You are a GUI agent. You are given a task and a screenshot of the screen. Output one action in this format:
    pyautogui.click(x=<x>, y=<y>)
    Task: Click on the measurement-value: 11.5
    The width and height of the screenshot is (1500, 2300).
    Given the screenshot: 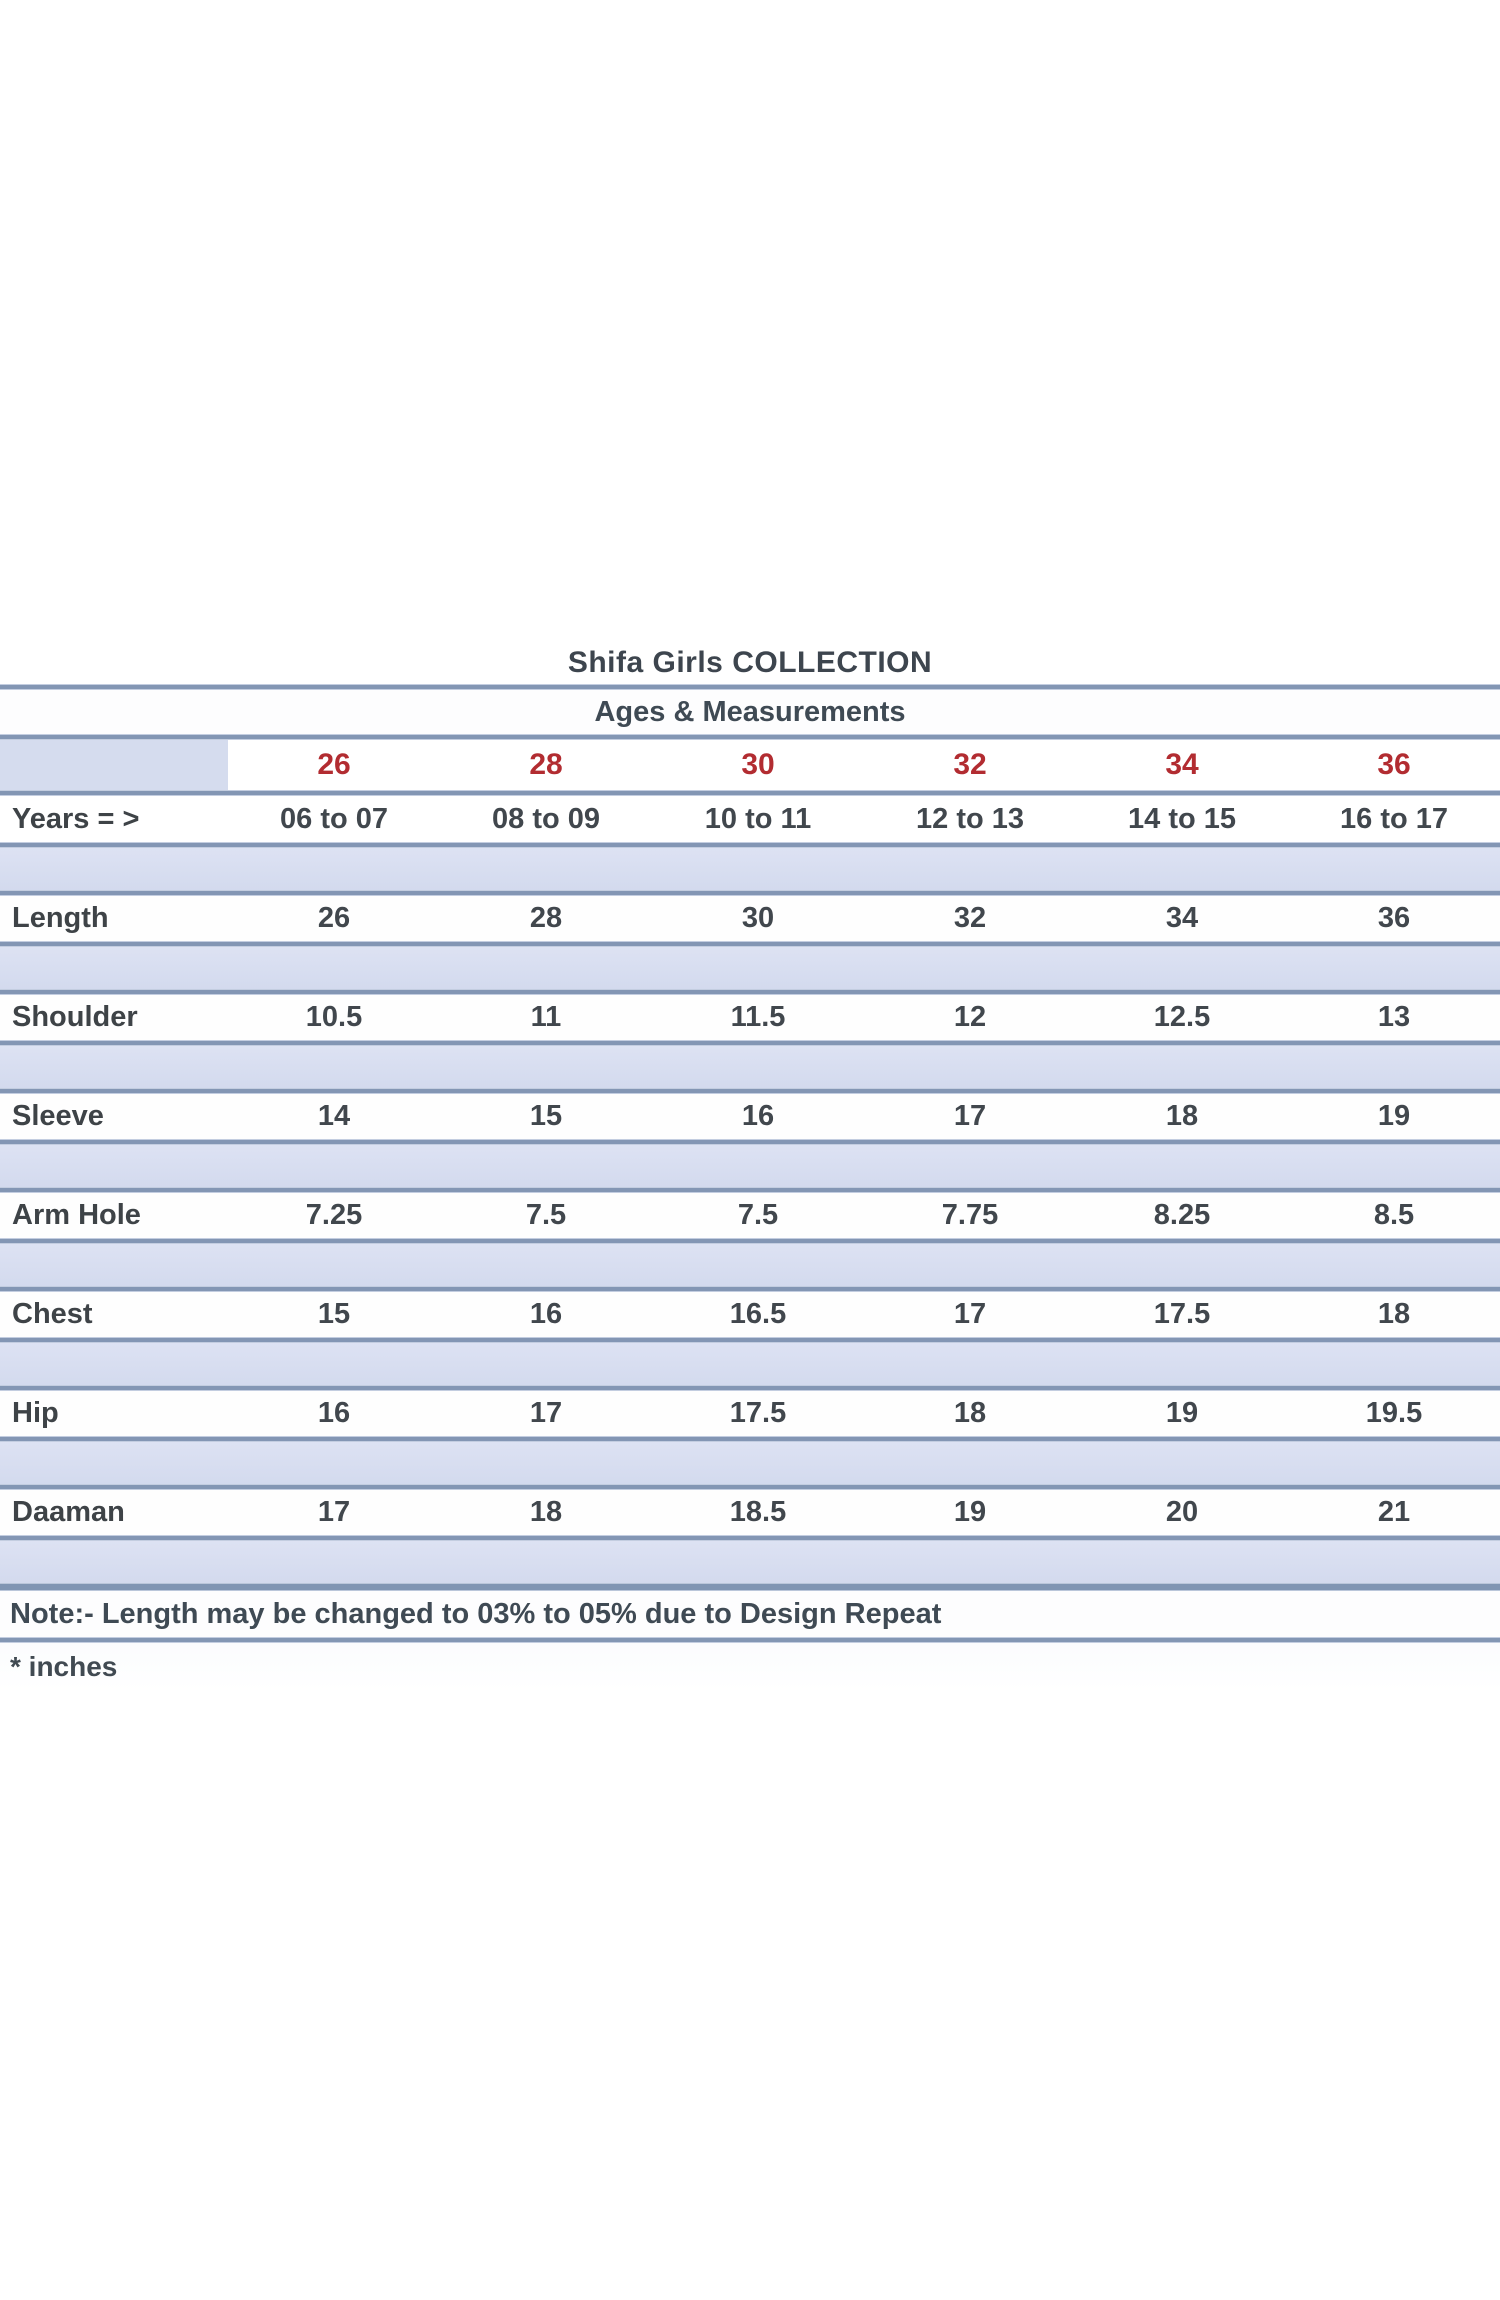 What is the action you would take?
    pyautogui.click(x=758, y=1017)
    